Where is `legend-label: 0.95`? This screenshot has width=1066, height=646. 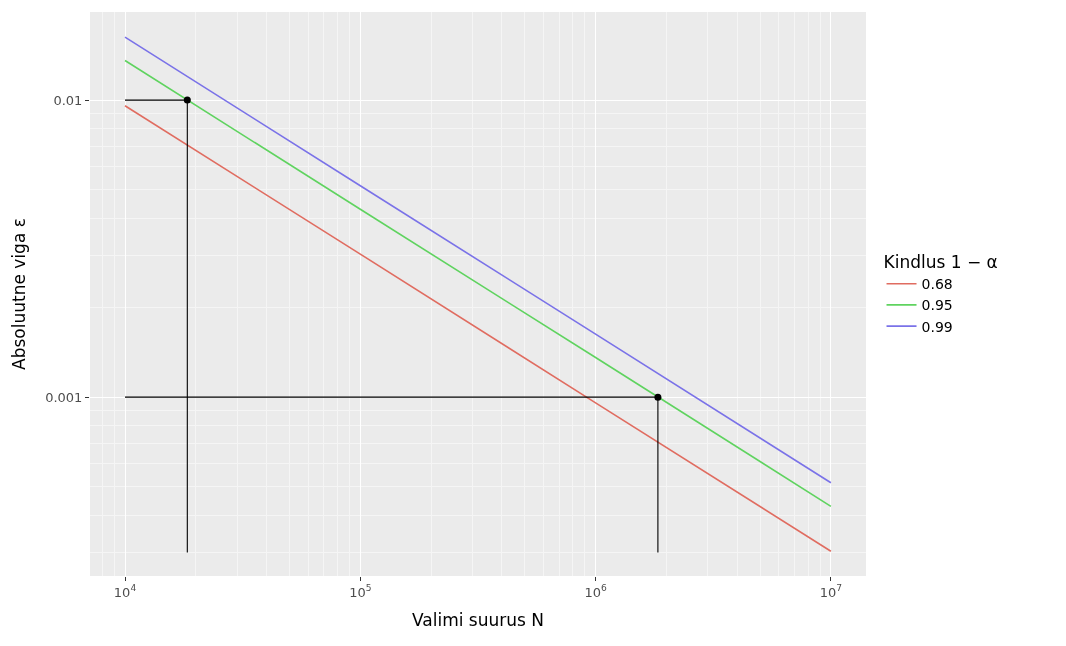
legend-label: 0.95 is located at coordinates (937, 305).